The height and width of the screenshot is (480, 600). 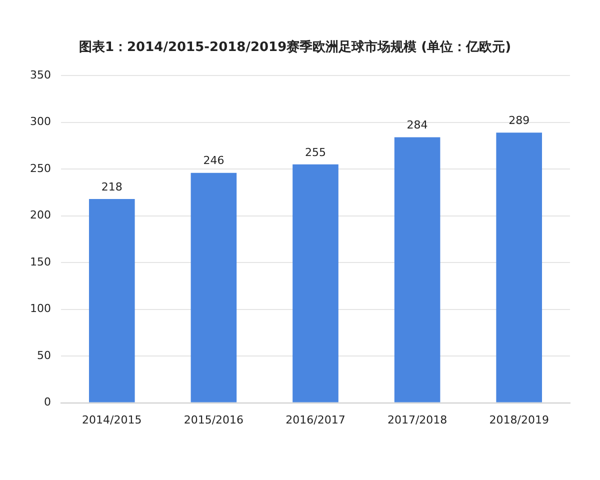 I want to click on x-tick-label: 2014/2015, so click(x=112, y=419).